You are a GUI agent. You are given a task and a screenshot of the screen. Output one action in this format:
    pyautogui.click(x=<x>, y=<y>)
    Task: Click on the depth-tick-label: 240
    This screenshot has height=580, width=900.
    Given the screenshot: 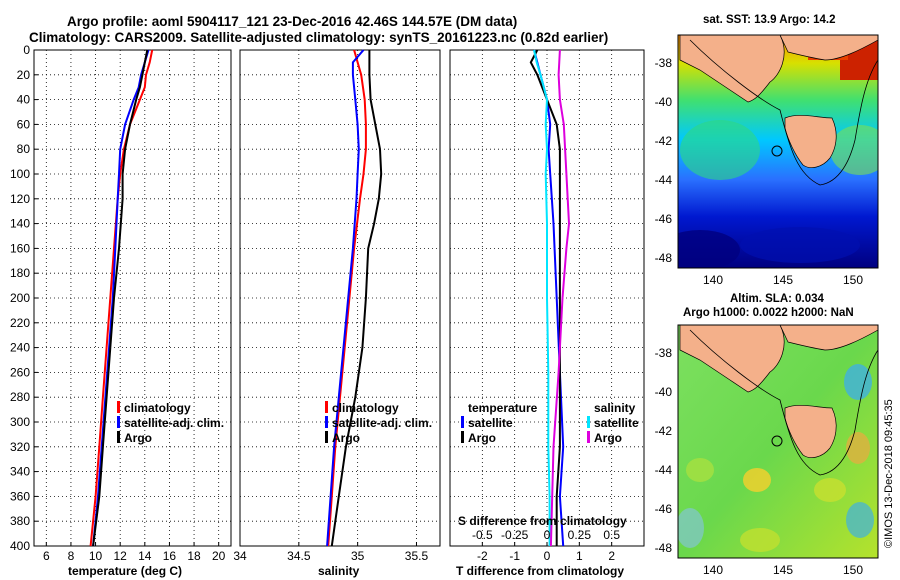 What is the action you would take?
    pyautogui.click(x=20, y=348)
    